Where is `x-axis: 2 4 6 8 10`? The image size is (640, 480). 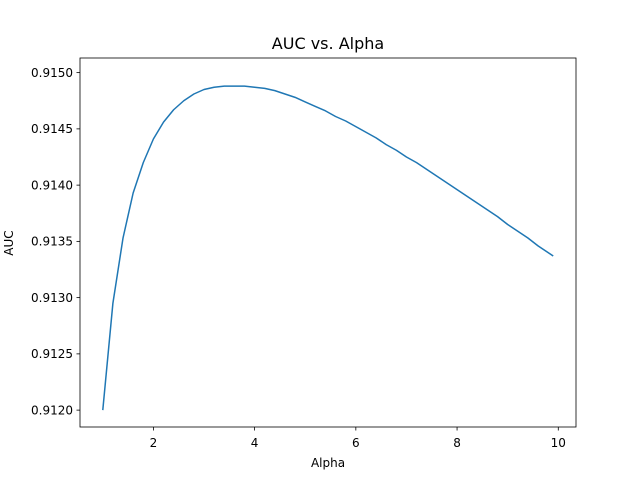
x-axis: 2 4 6 8 10 is located at coordinates (358, 438).